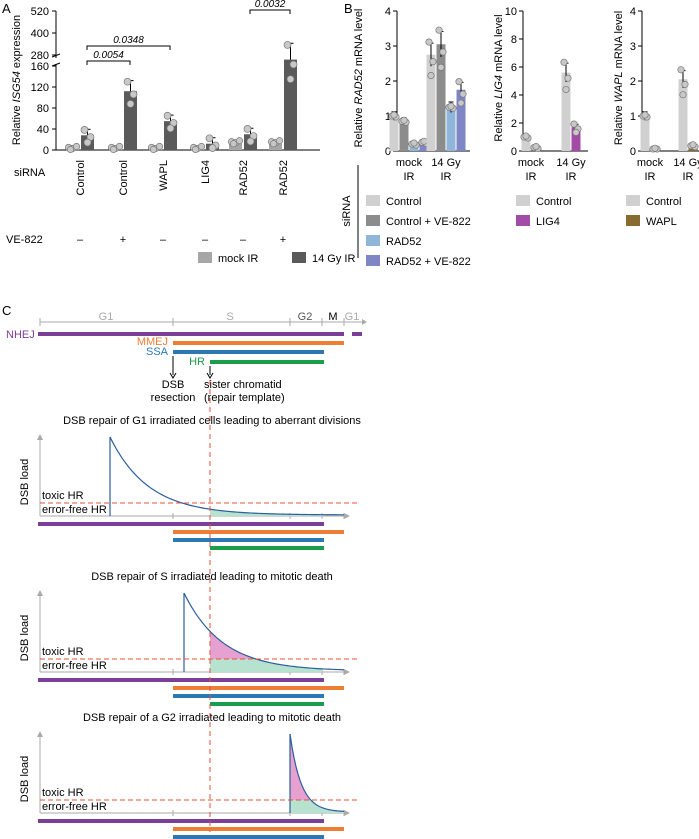  What do you see at coordinates (266, 512) in the screenshot?
I see `error-free-hr-area` at bounding box center [266, 512].